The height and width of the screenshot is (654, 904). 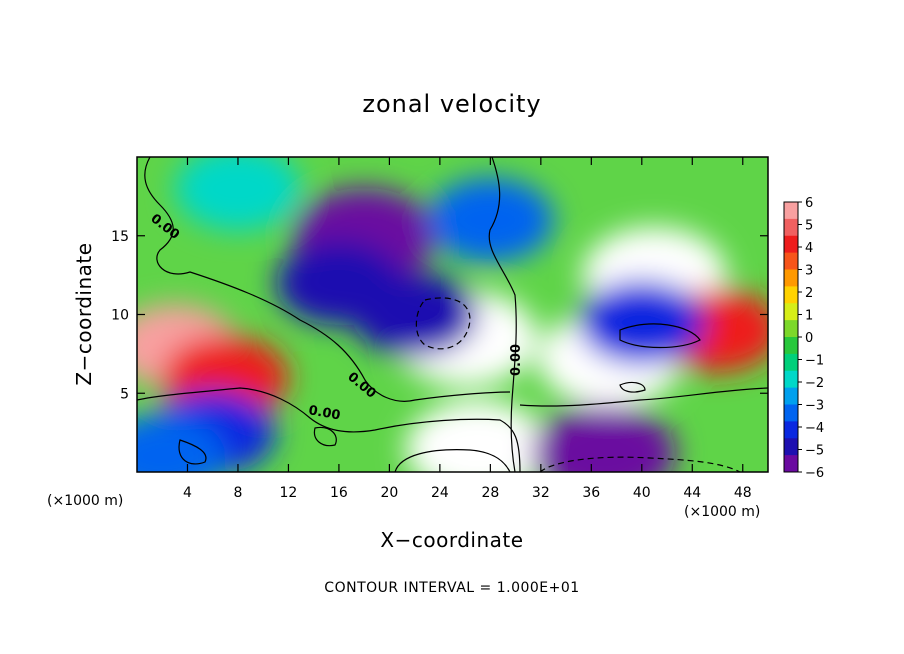 What do you see at coordinates (85, 501) in the screenshot?
I see `y-unit-label: (×1000 m)` at bounding box center [85, 501].